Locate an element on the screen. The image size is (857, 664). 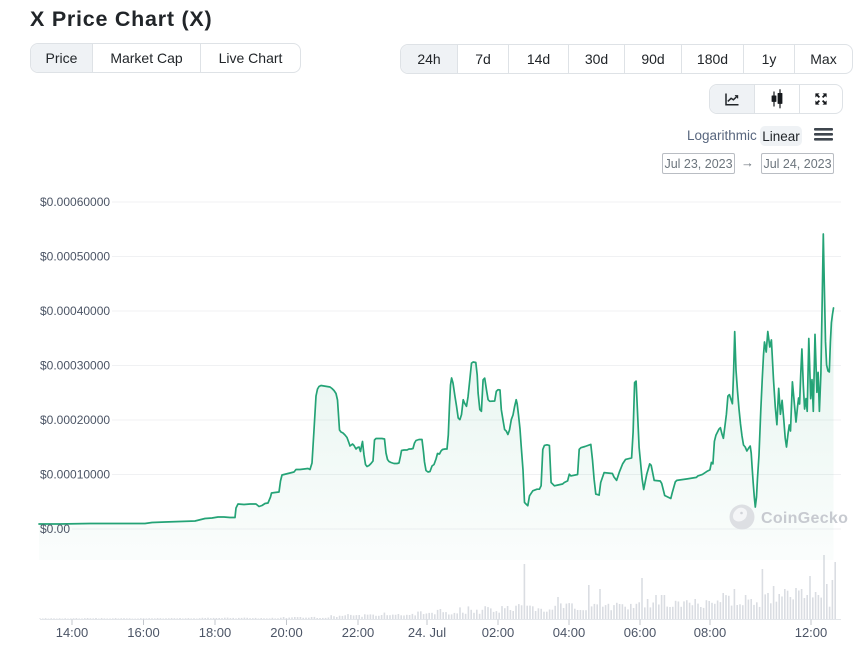
svg-text: $0.00010000 is located at coordinates (75, 475).